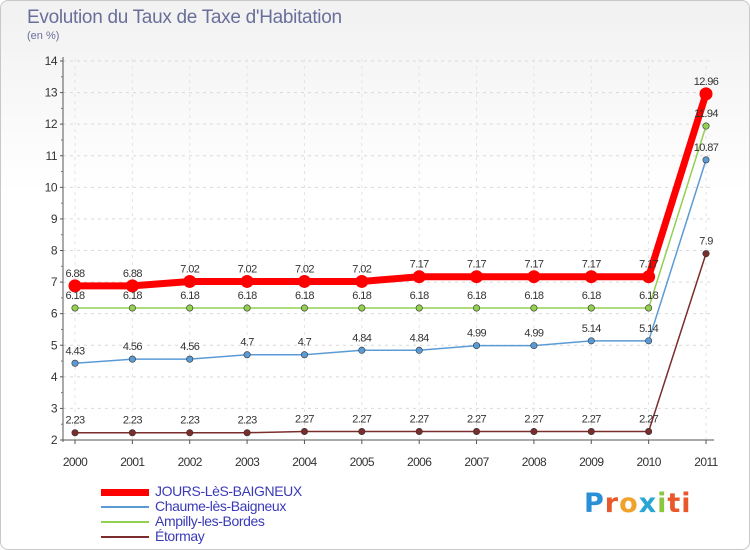 Image resolution: width=750 pixels, height=550 pixels. What do you see at coordinates (54, 377) in the screenshot?
I see `y-tick-label: 4` at bounding box center [54, 377].